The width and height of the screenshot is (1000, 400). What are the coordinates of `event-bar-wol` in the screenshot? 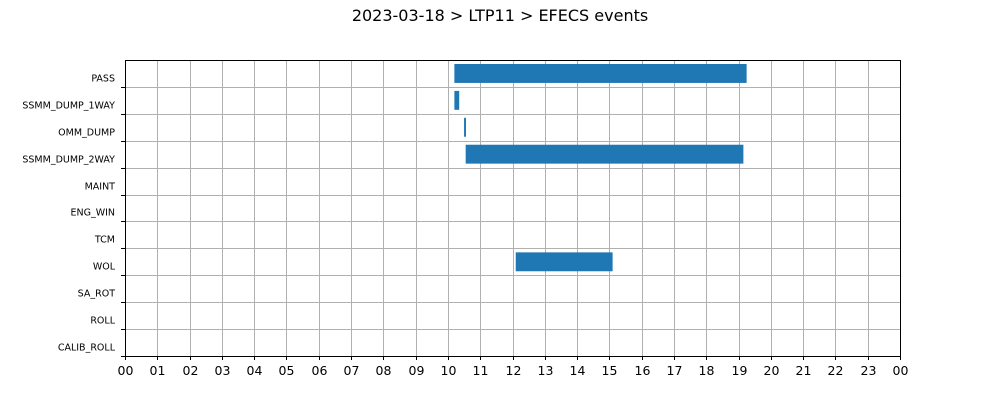 It's located at (564, 262).